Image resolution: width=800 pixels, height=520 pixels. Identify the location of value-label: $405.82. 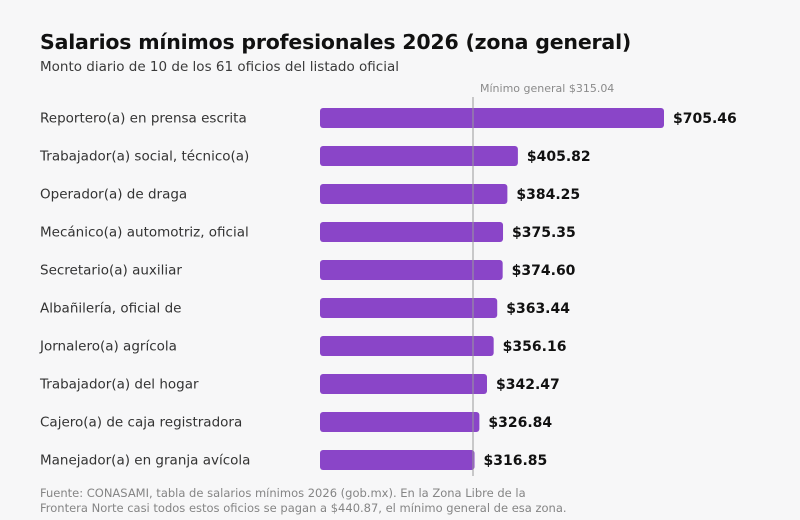
(559, 157).